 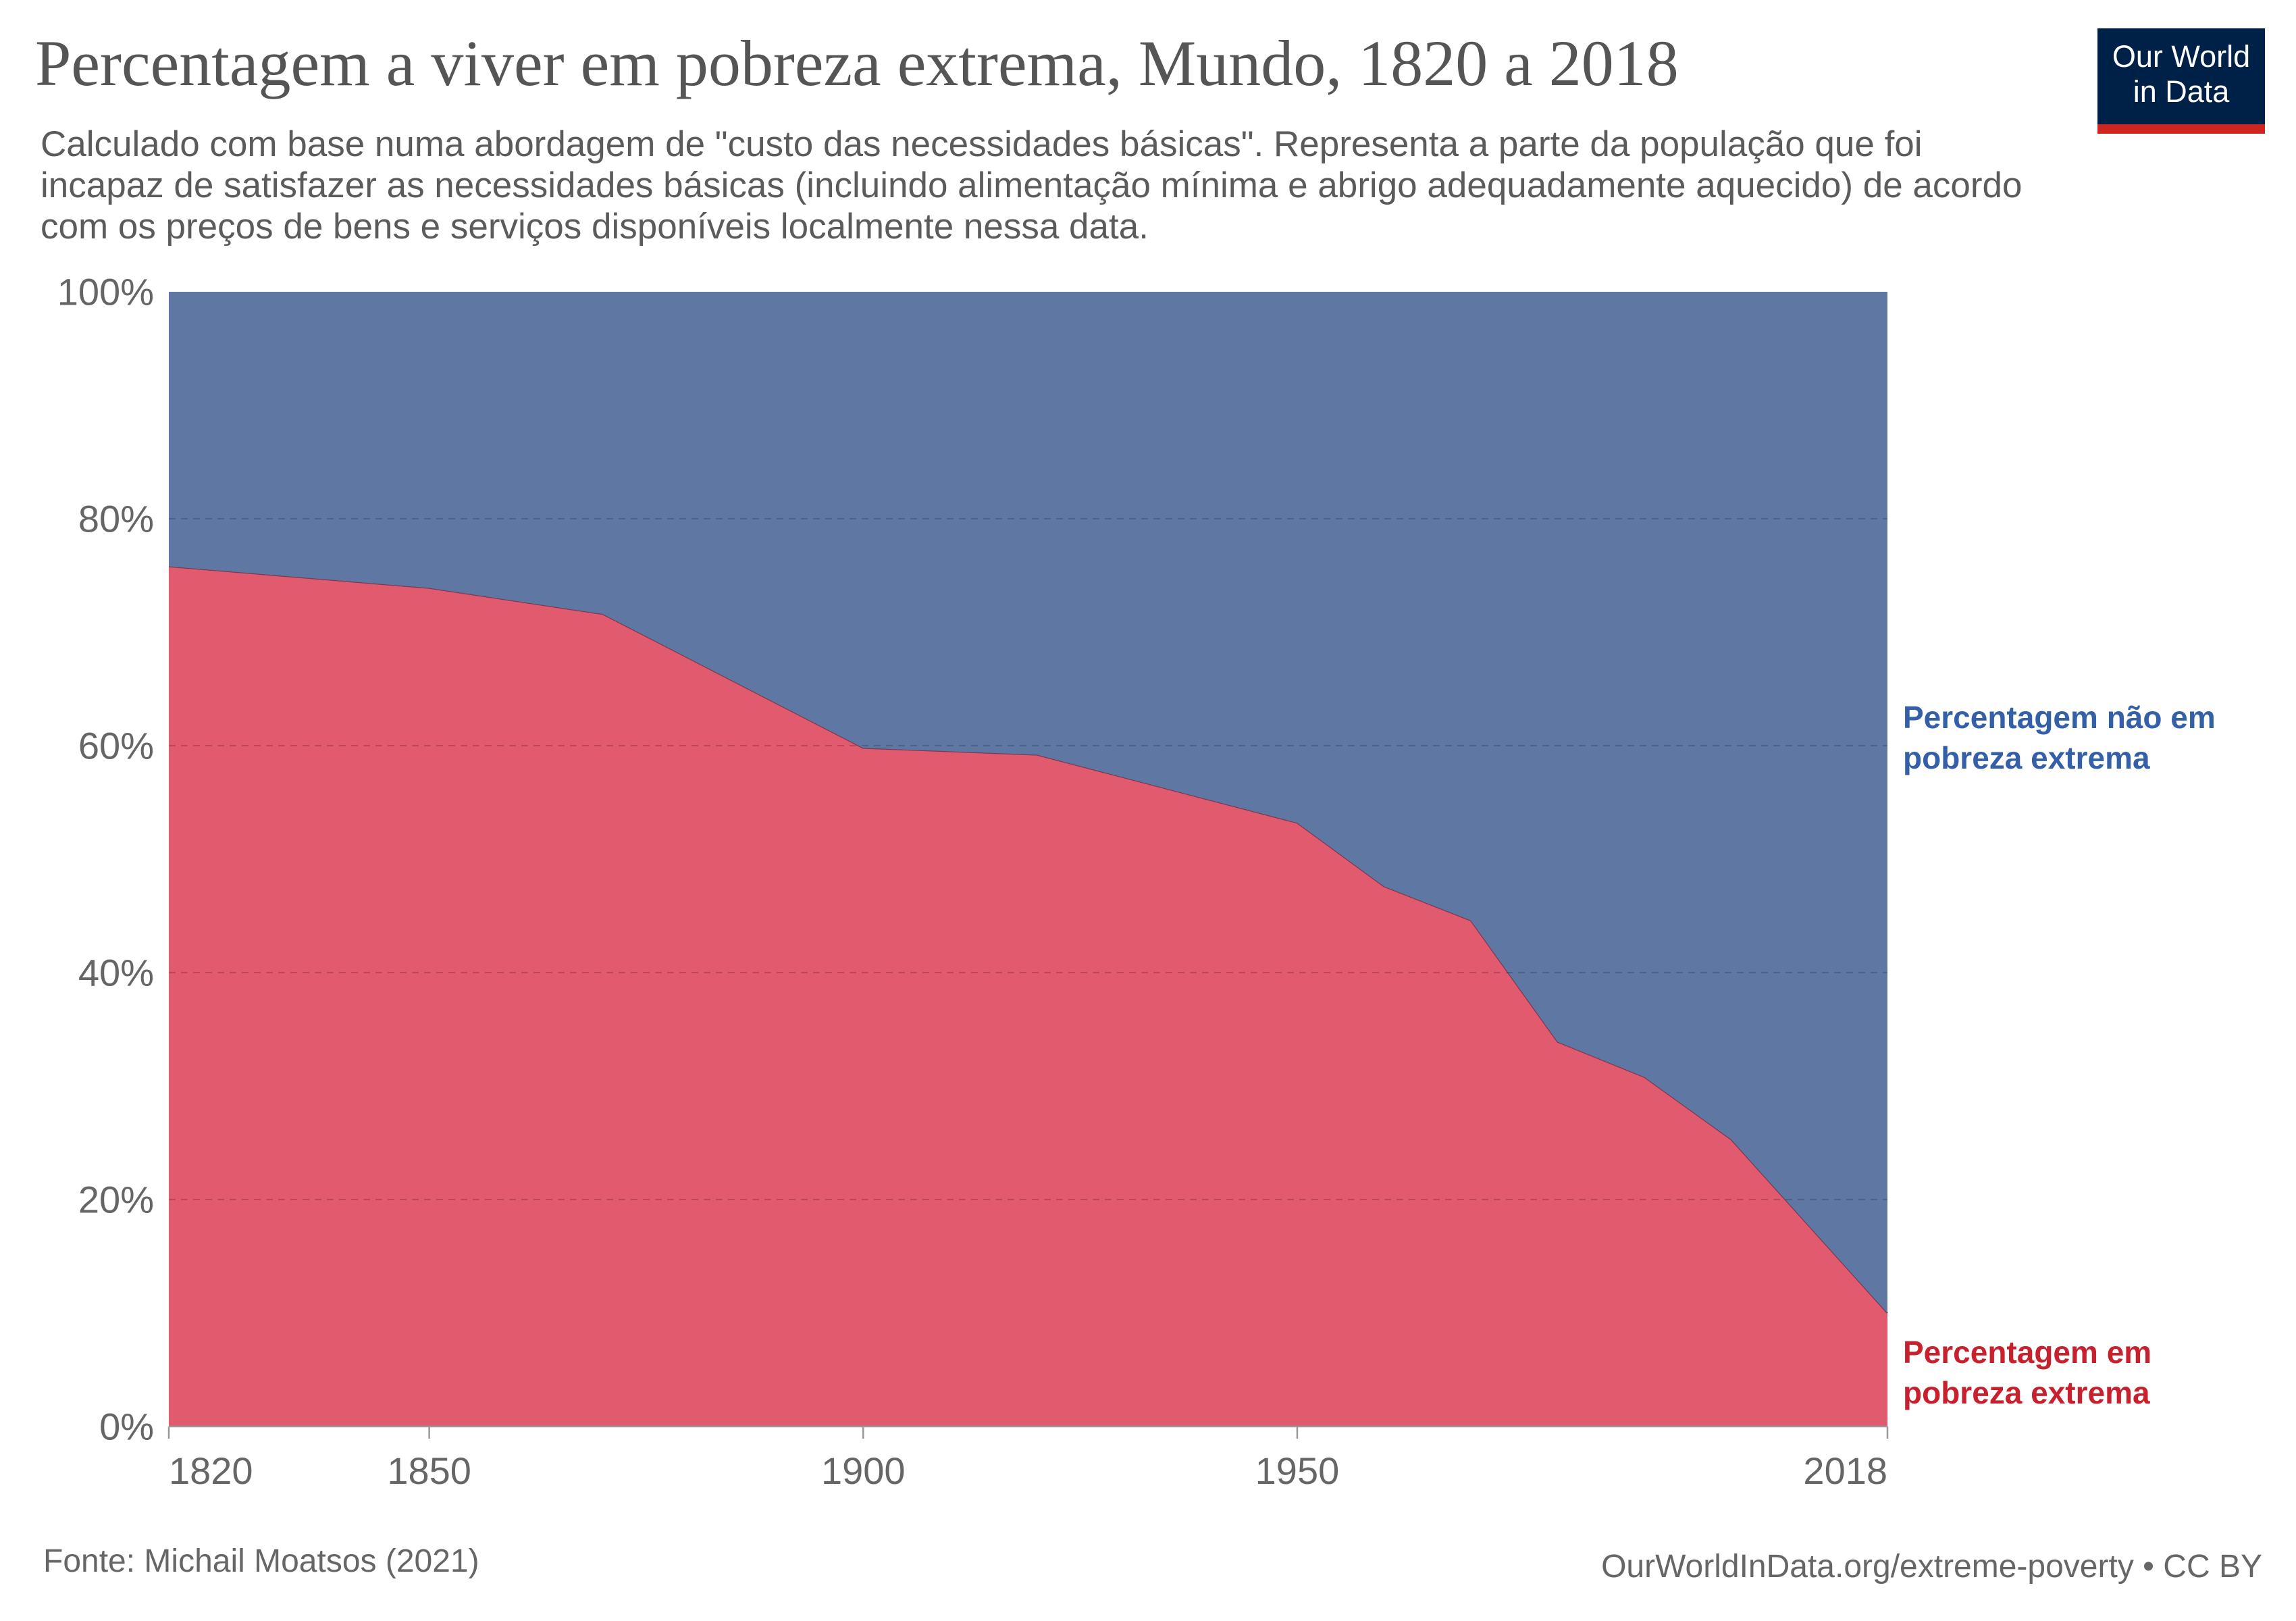 I want to click on logo-line-2: in Data, so click(x=2181, y=91).